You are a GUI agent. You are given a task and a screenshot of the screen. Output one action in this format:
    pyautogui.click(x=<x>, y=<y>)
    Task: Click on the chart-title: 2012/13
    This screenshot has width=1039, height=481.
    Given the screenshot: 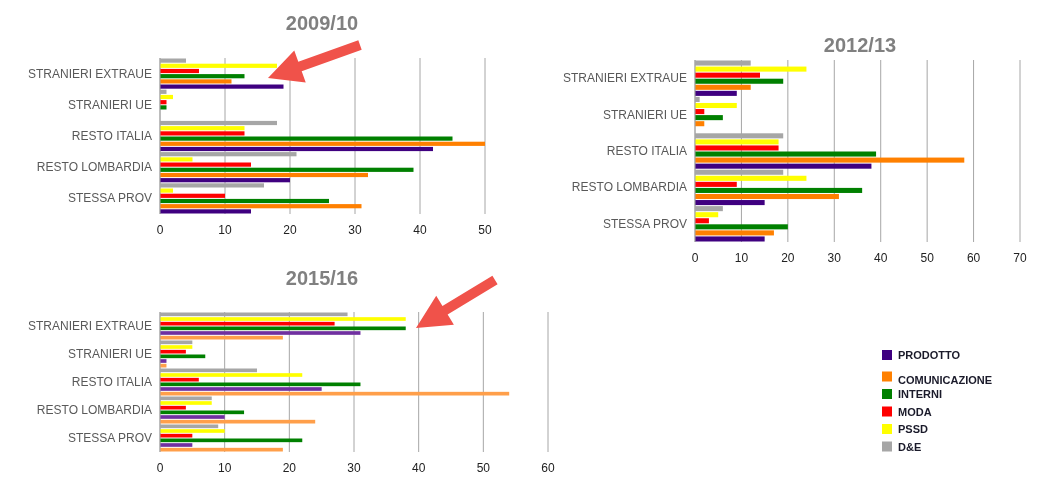 What is the action you would take?
    pyautogui.click(x=860, y=45)
    